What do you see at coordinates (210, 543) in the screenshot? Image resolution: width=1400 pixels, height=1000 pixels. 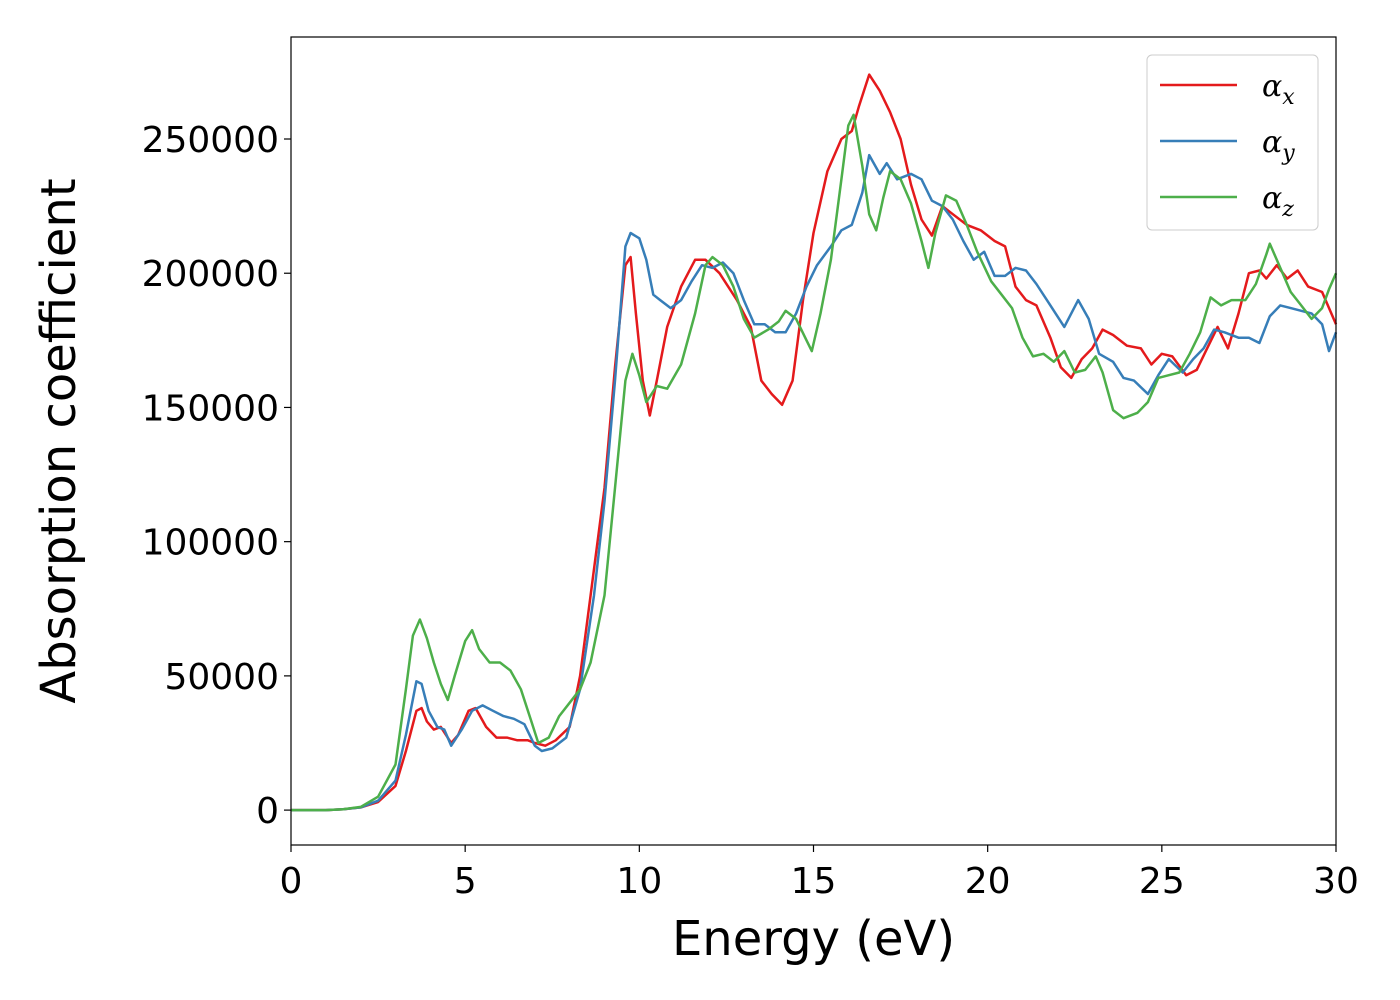 I see `y-tick-label: 100000` at bounding box center [210, 543].